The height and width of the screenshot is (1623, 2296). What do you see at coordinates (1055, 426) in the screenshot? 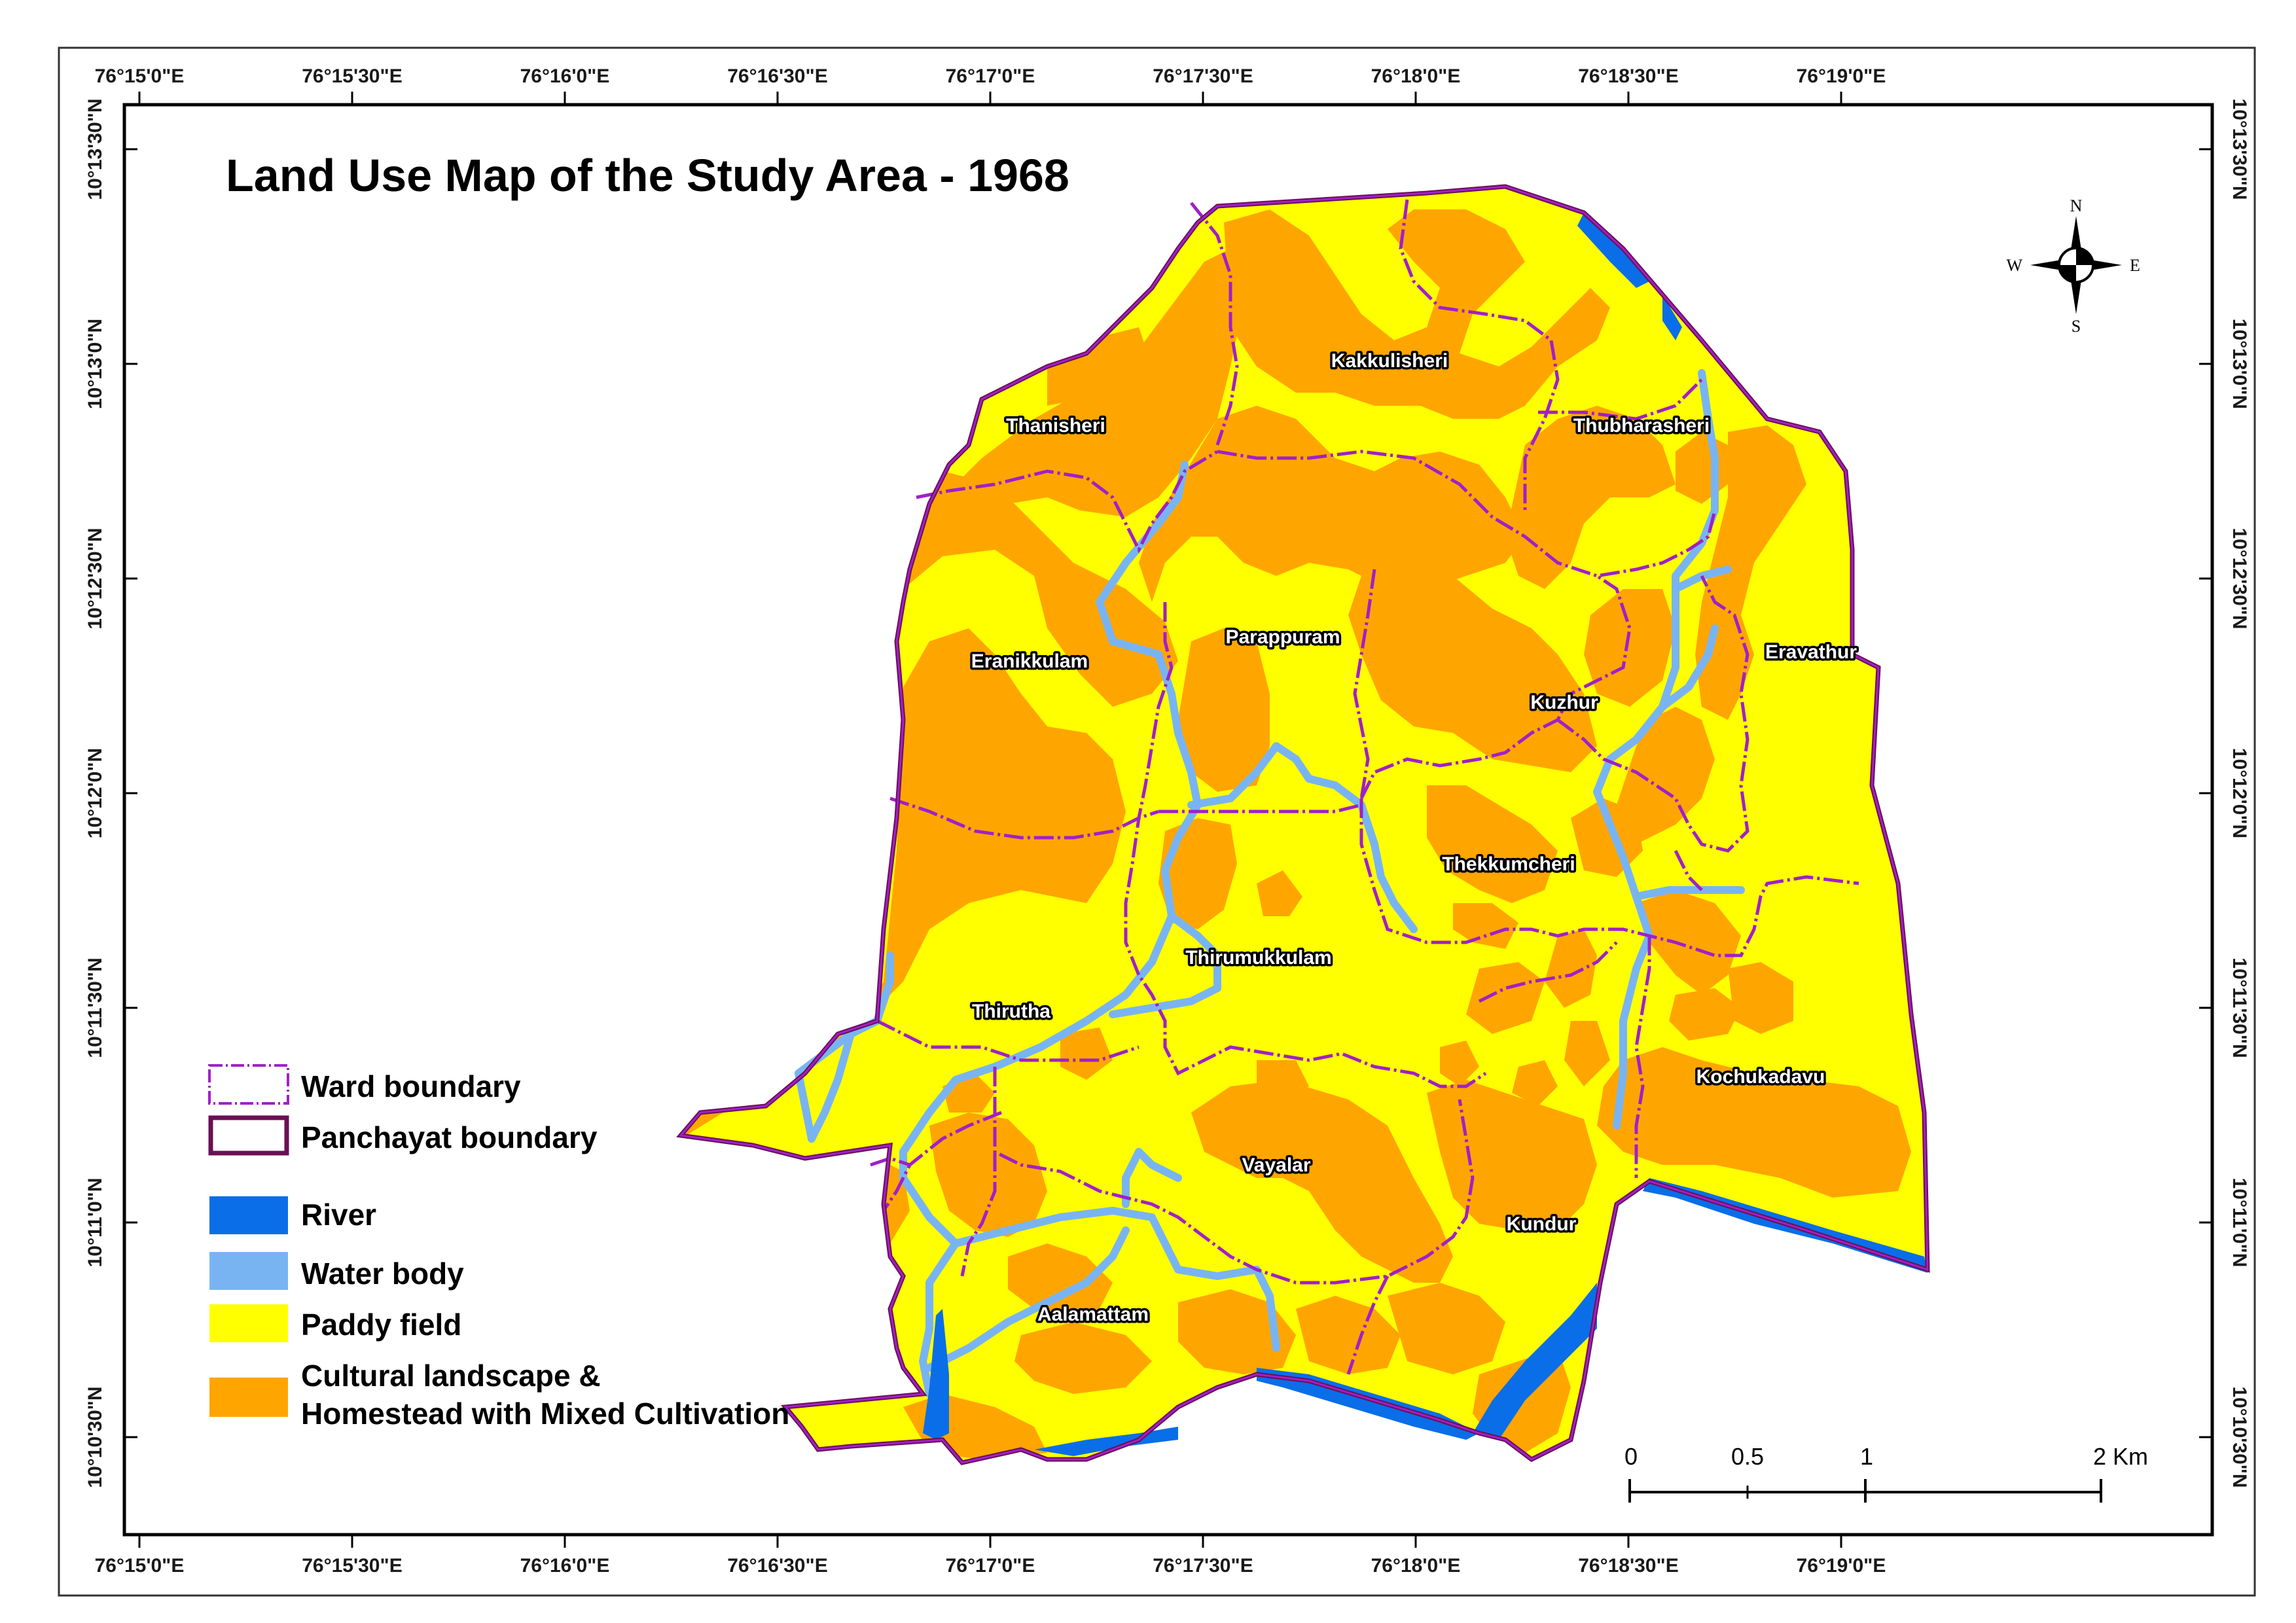
I see `ward-label: Thanisheri` at bounding box center [1055, 426].